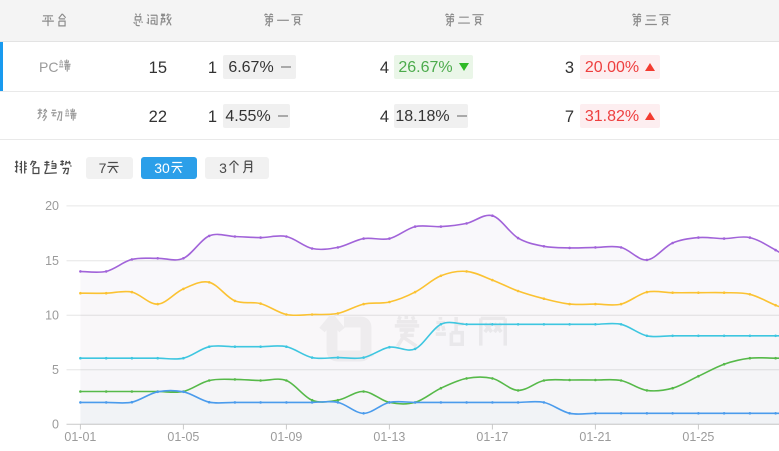 The image size is (779, 451). What do you see at coordinates (55, 425) in the screenshot?
I see `svg-text: 0` at bounding box center [55, 425].